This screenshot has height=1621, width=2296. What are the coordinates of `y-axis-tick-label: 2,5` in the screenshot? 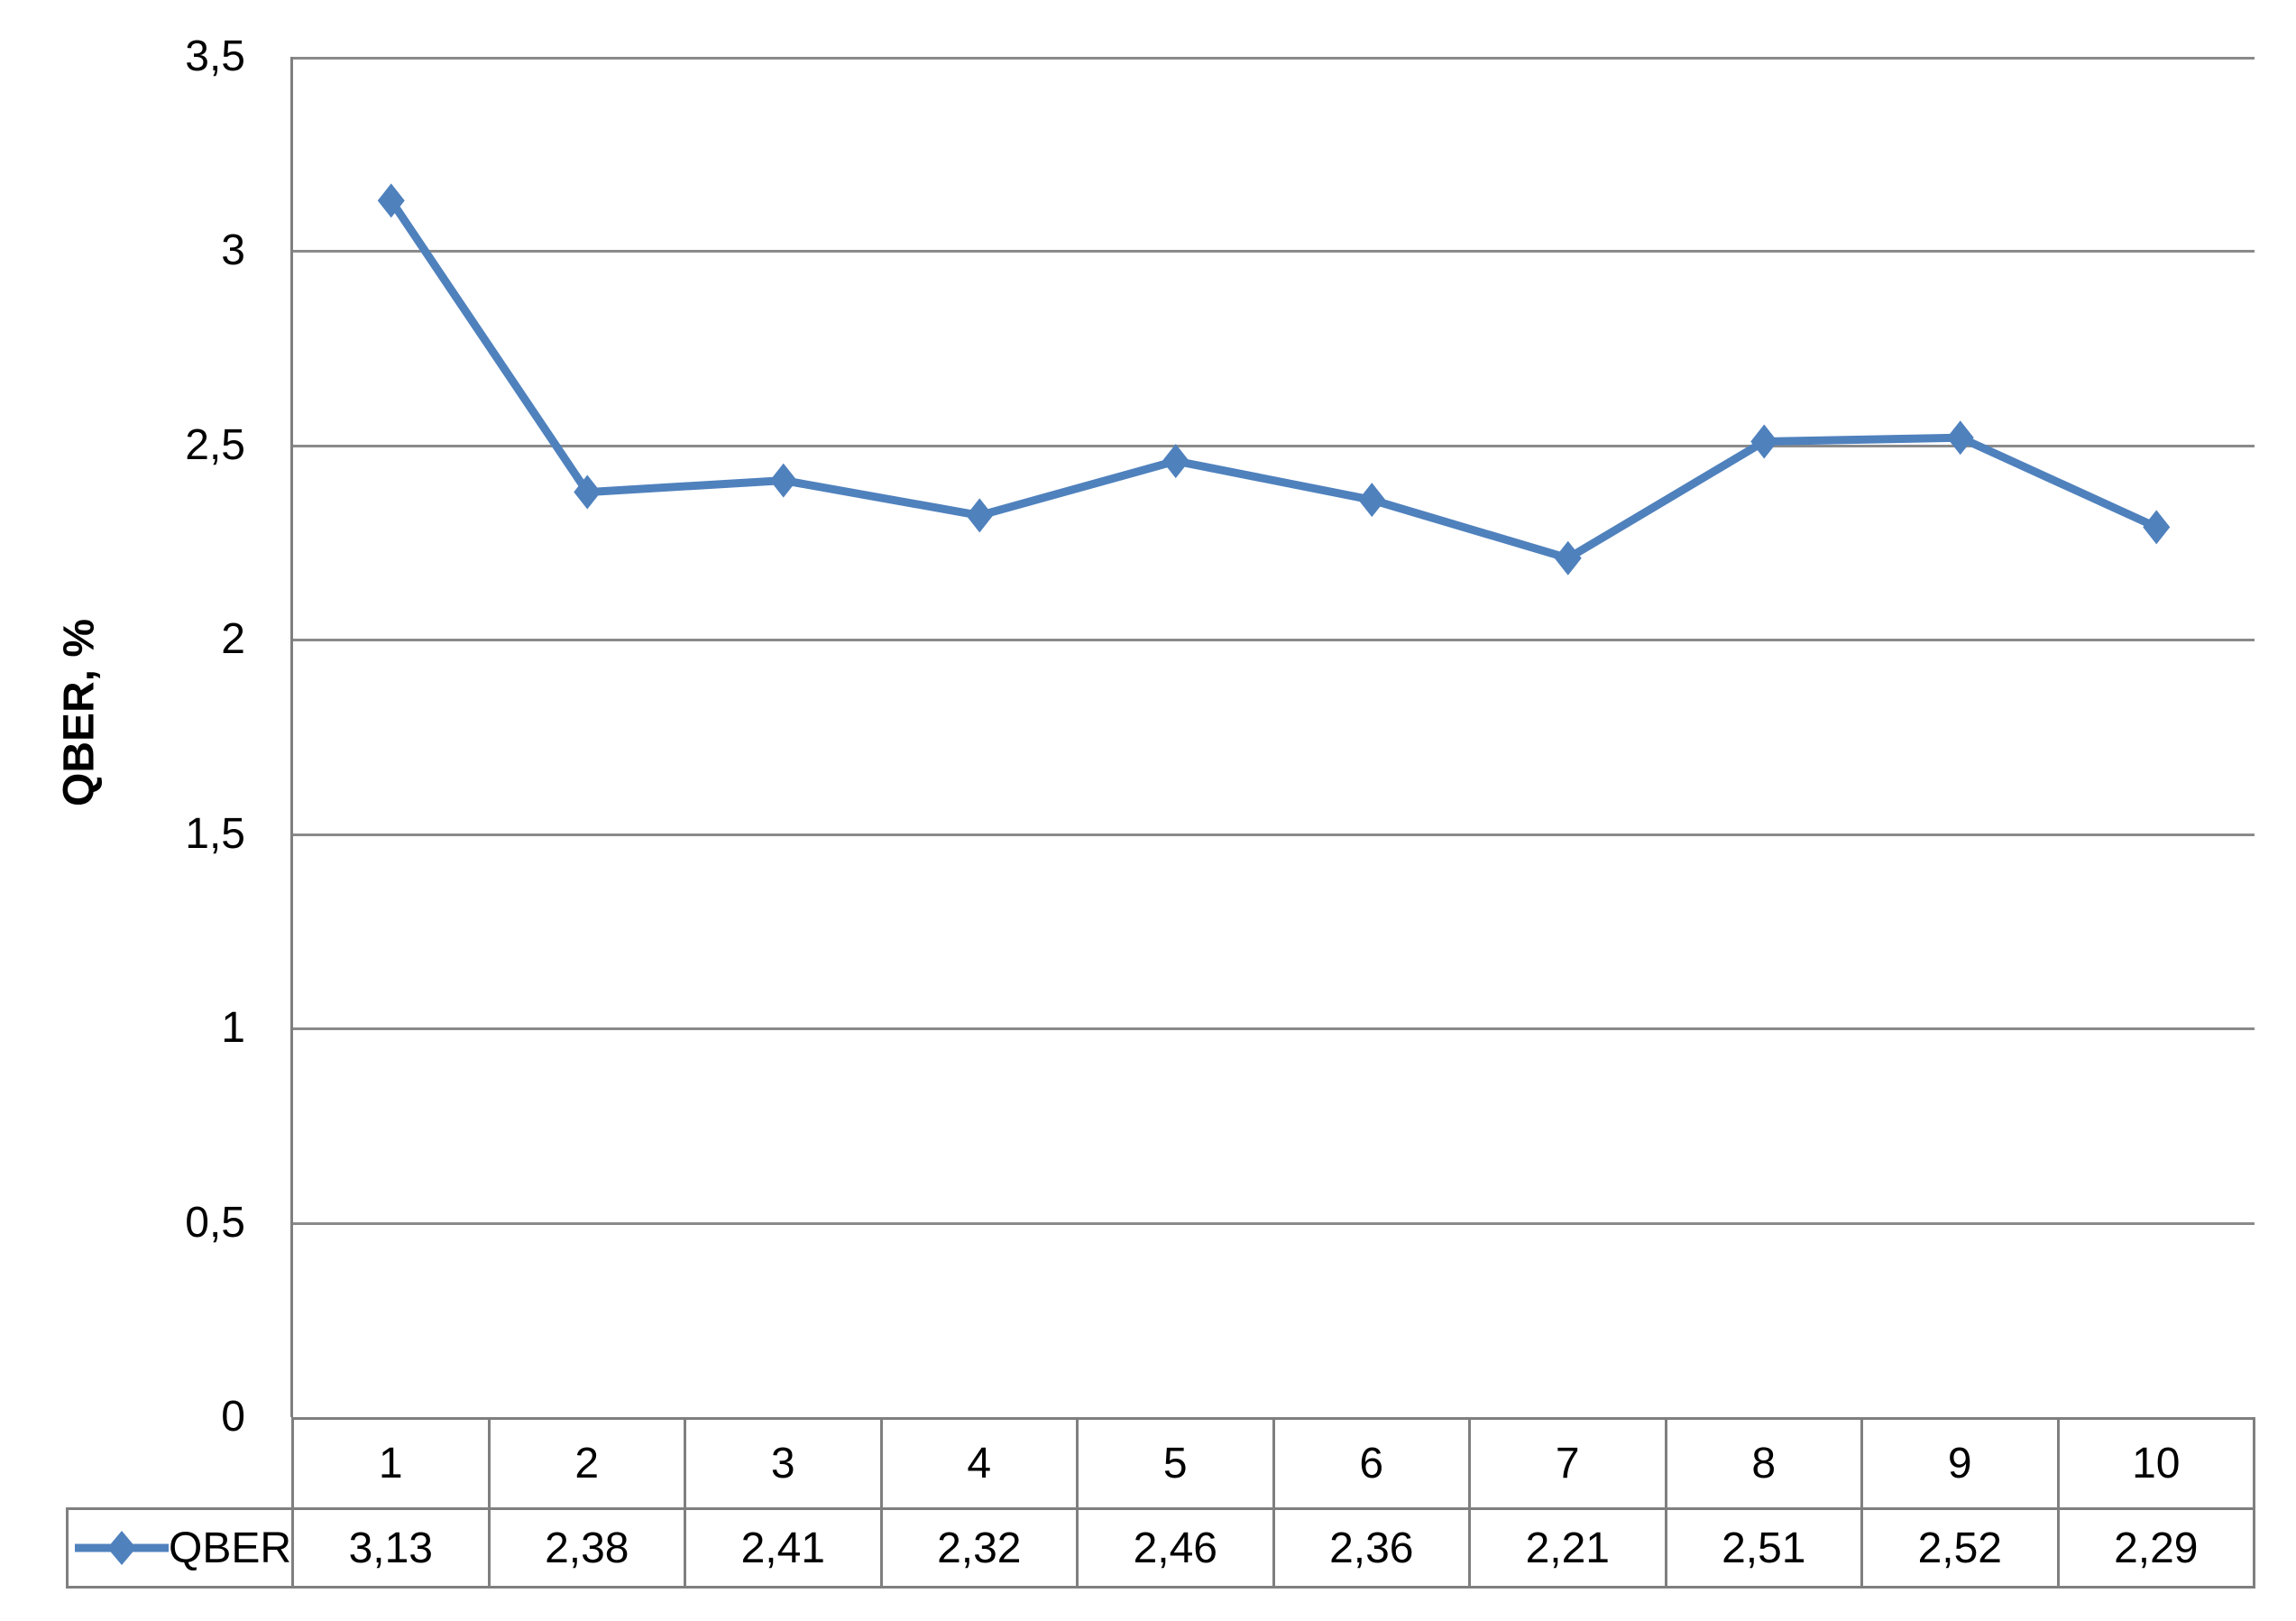 It's located at (215, 444).